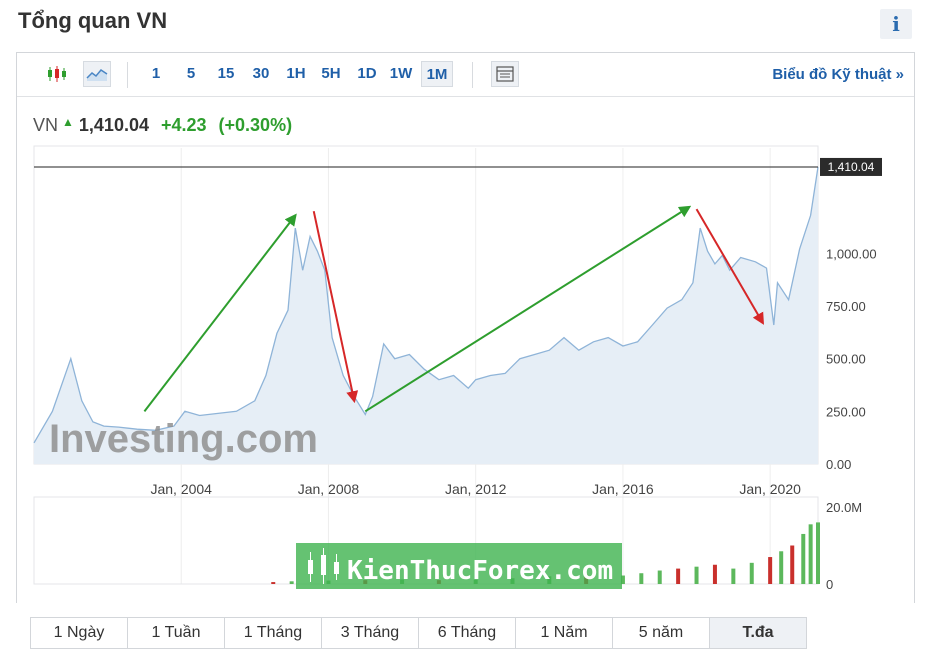 Image resolution: width=934 pixels, height=656 pixels. Describe the element at coordinates (829, 584) in the screenshot. I see `volume-zero-label: 0` at that location.